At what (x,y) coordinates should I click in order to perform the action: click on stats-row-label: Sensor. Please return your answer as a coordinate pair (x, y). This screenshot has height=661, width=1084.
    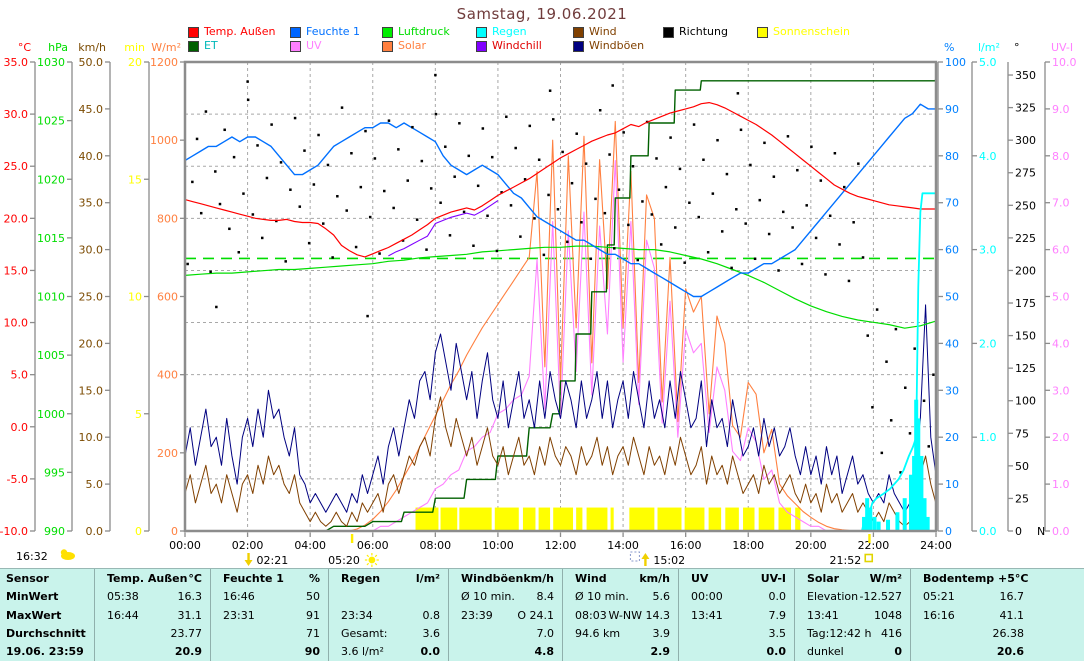
    Looking at the image, I should click on (47, 578).